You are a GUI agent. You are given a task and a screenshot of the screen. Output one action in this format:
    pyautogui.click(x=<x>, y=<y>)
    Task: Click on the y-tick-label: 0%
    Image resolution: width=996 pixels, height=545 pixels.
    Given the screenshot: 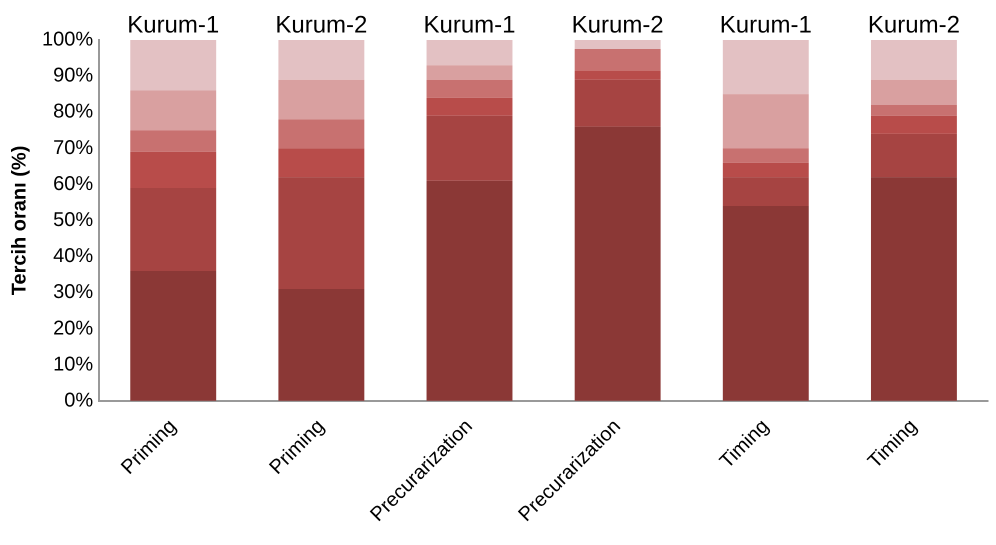 What is the action you would take?
    pyautogui.click(x=79, y=400)
    